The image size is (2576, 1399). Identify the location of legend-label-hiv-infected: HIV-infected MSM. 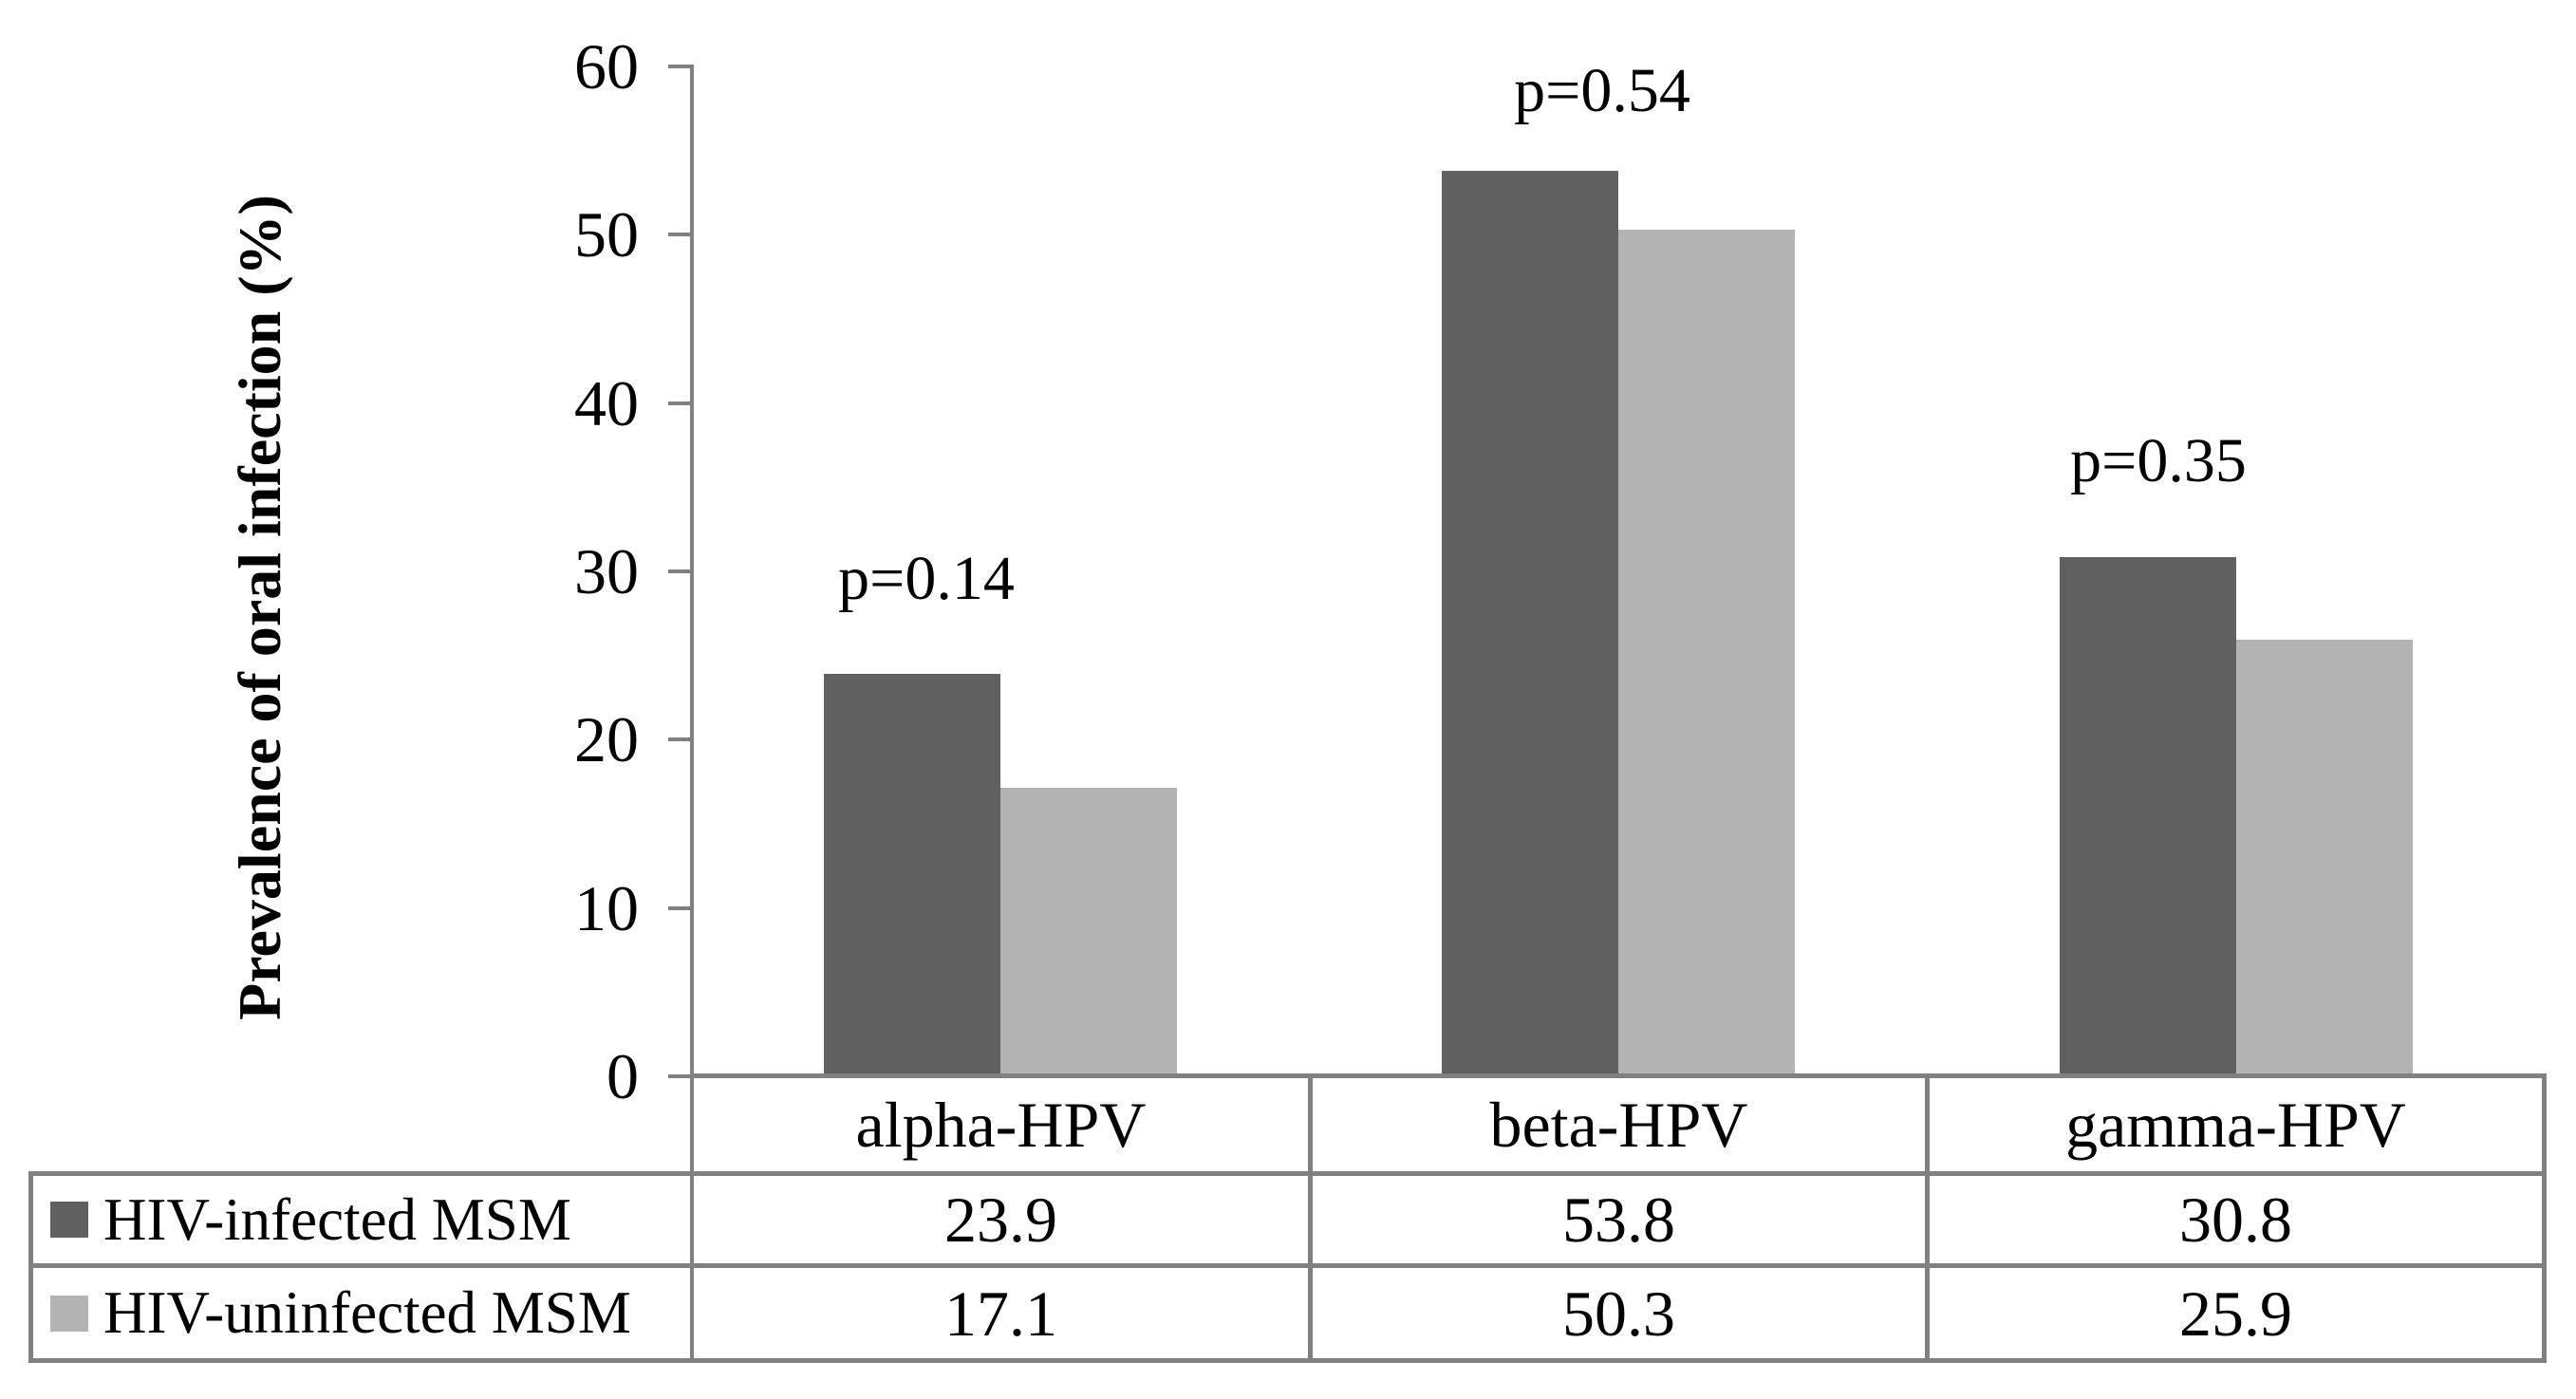
(337, 1219).